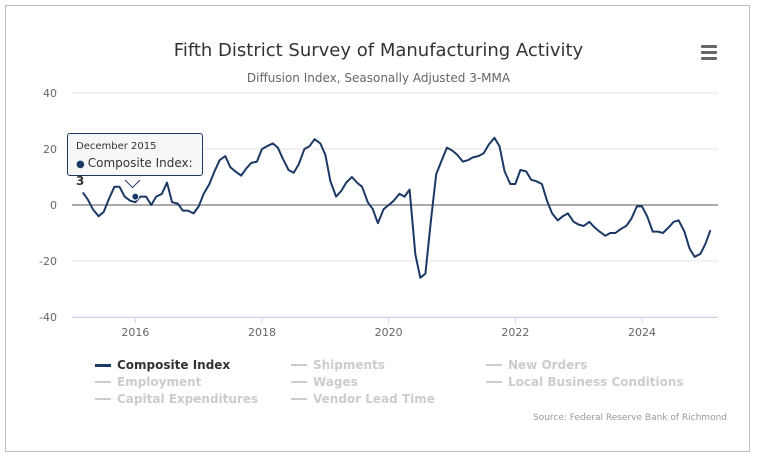 This screenshot has width=757, height=459. Describe the element at coordinates (80, 181) in the screenshot. I see `tooltip-value: 3` at that location.